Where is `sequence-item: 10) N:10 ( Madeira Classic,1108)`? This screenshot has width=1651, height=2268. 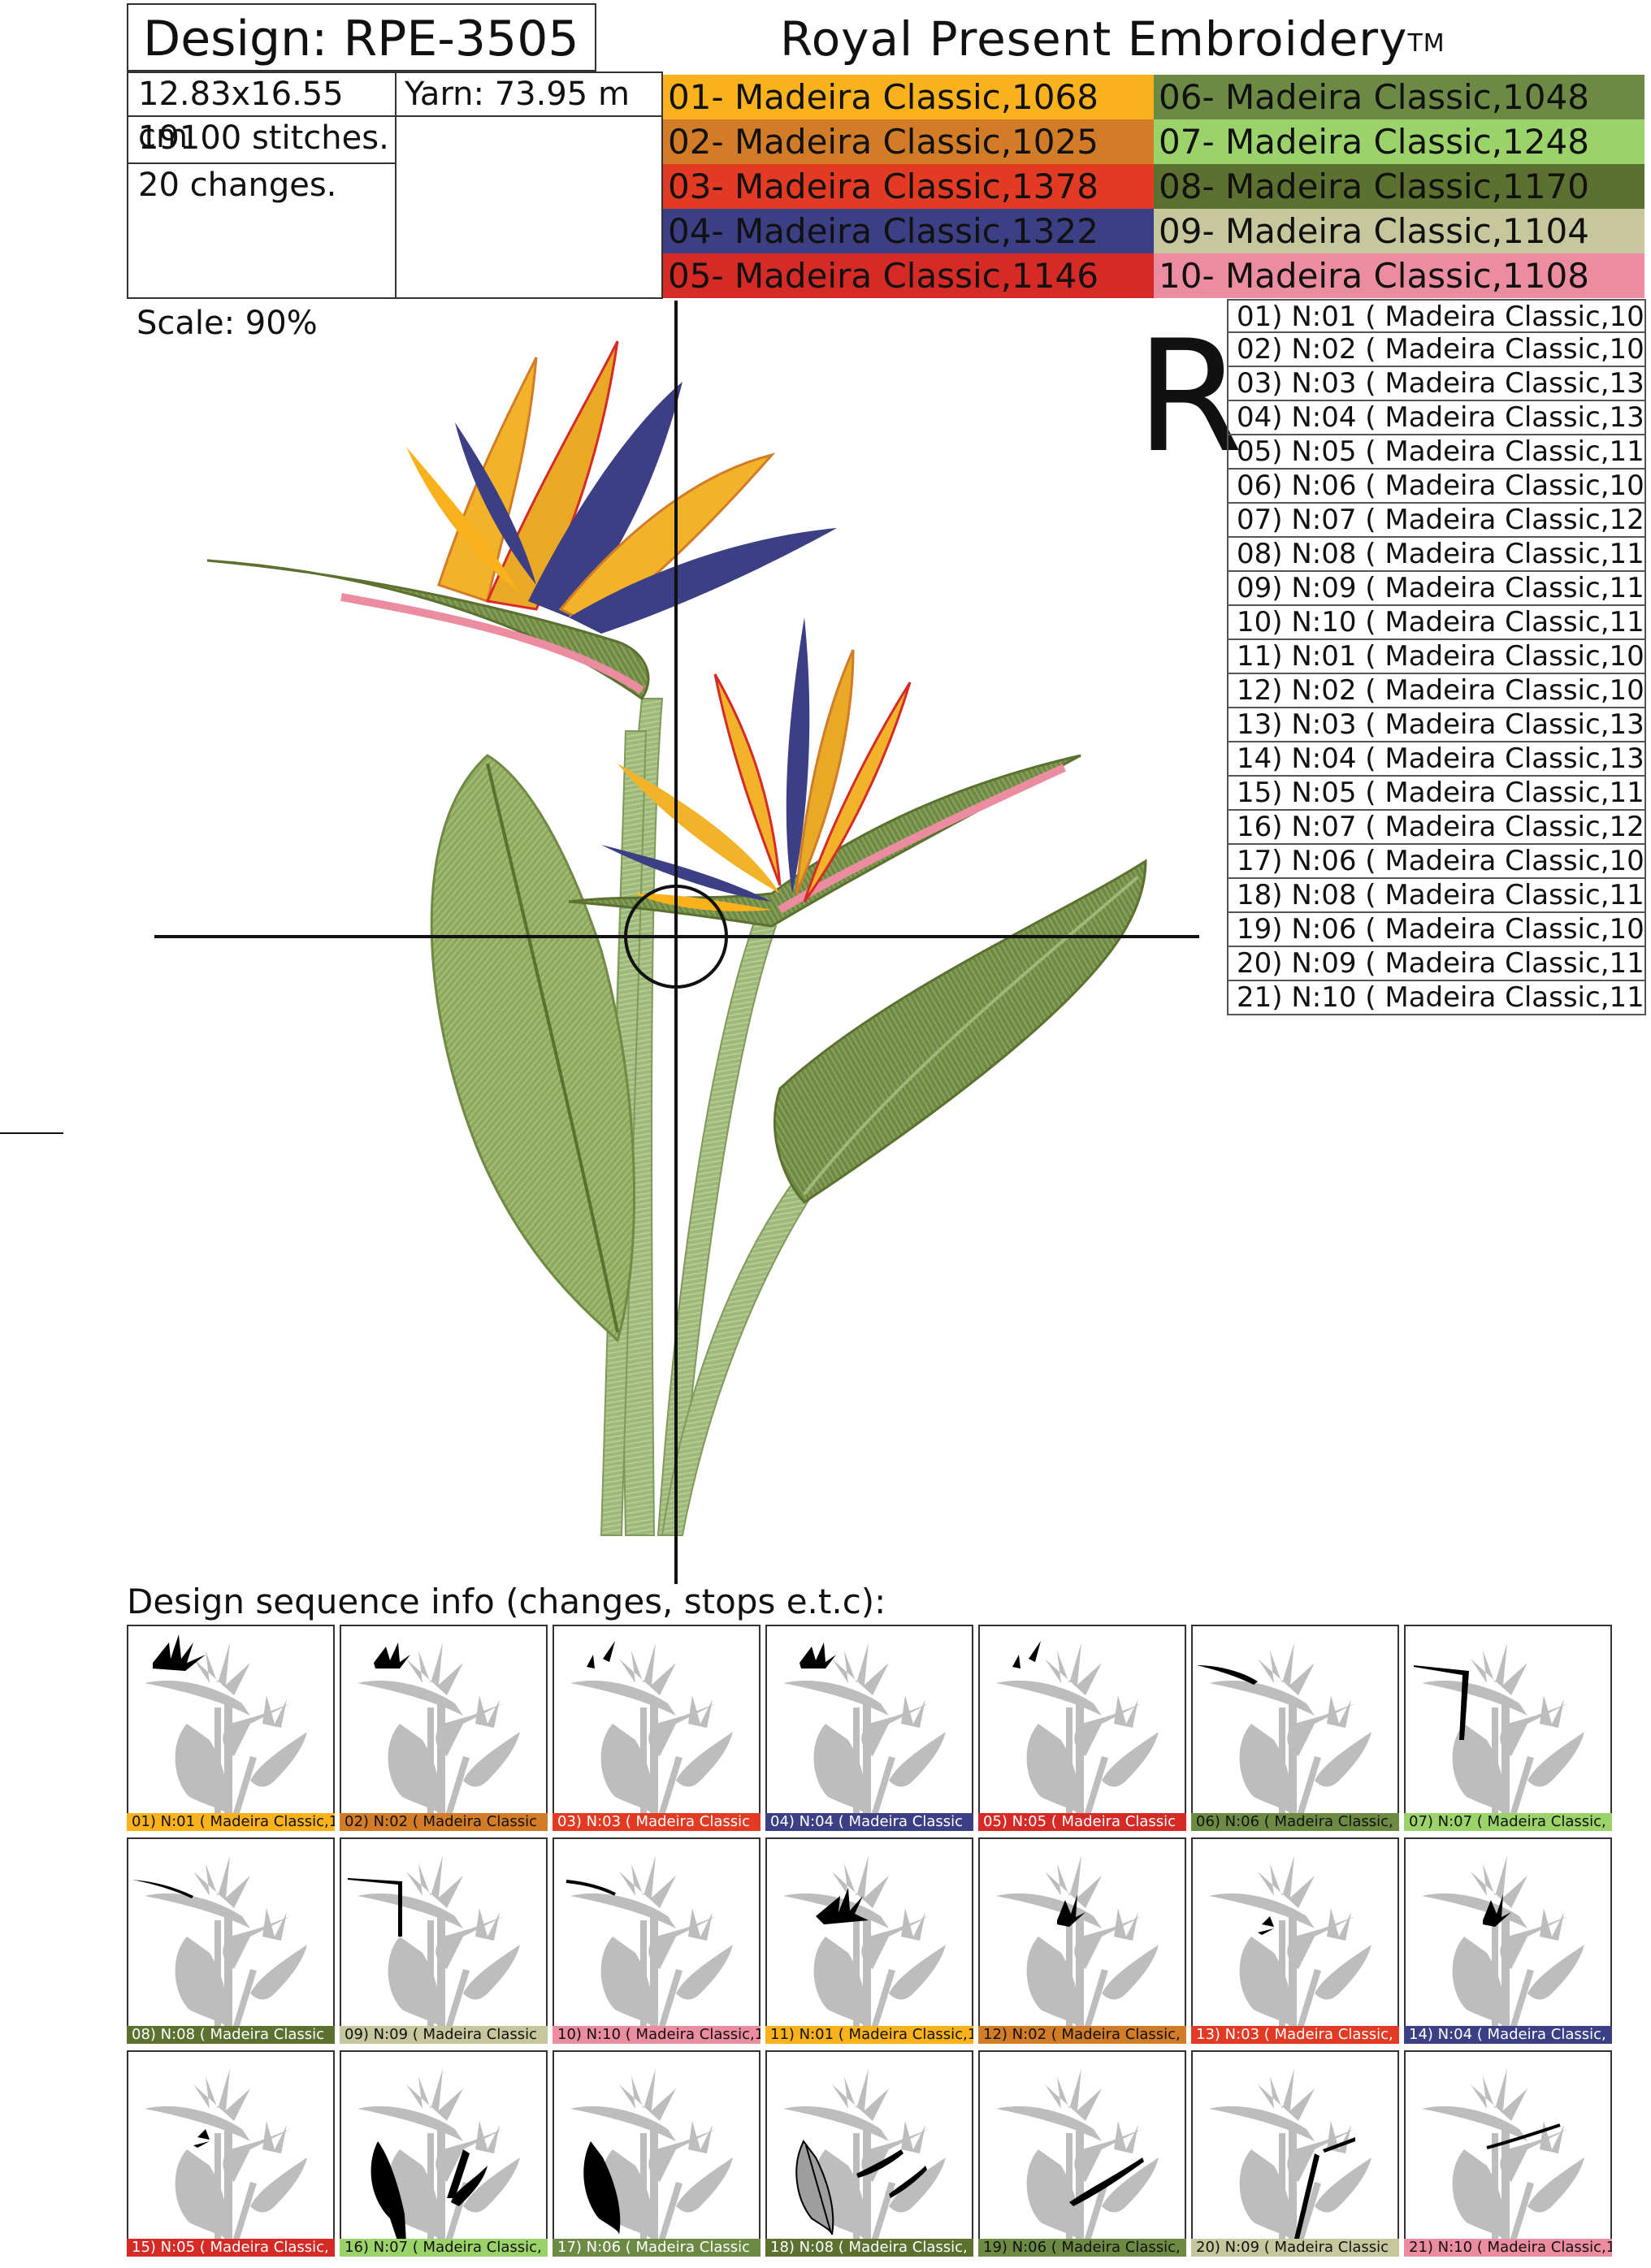
sequence-item: 10) N:10 ( Madeira Classic,1108) is located at coordinates (1436, 623).